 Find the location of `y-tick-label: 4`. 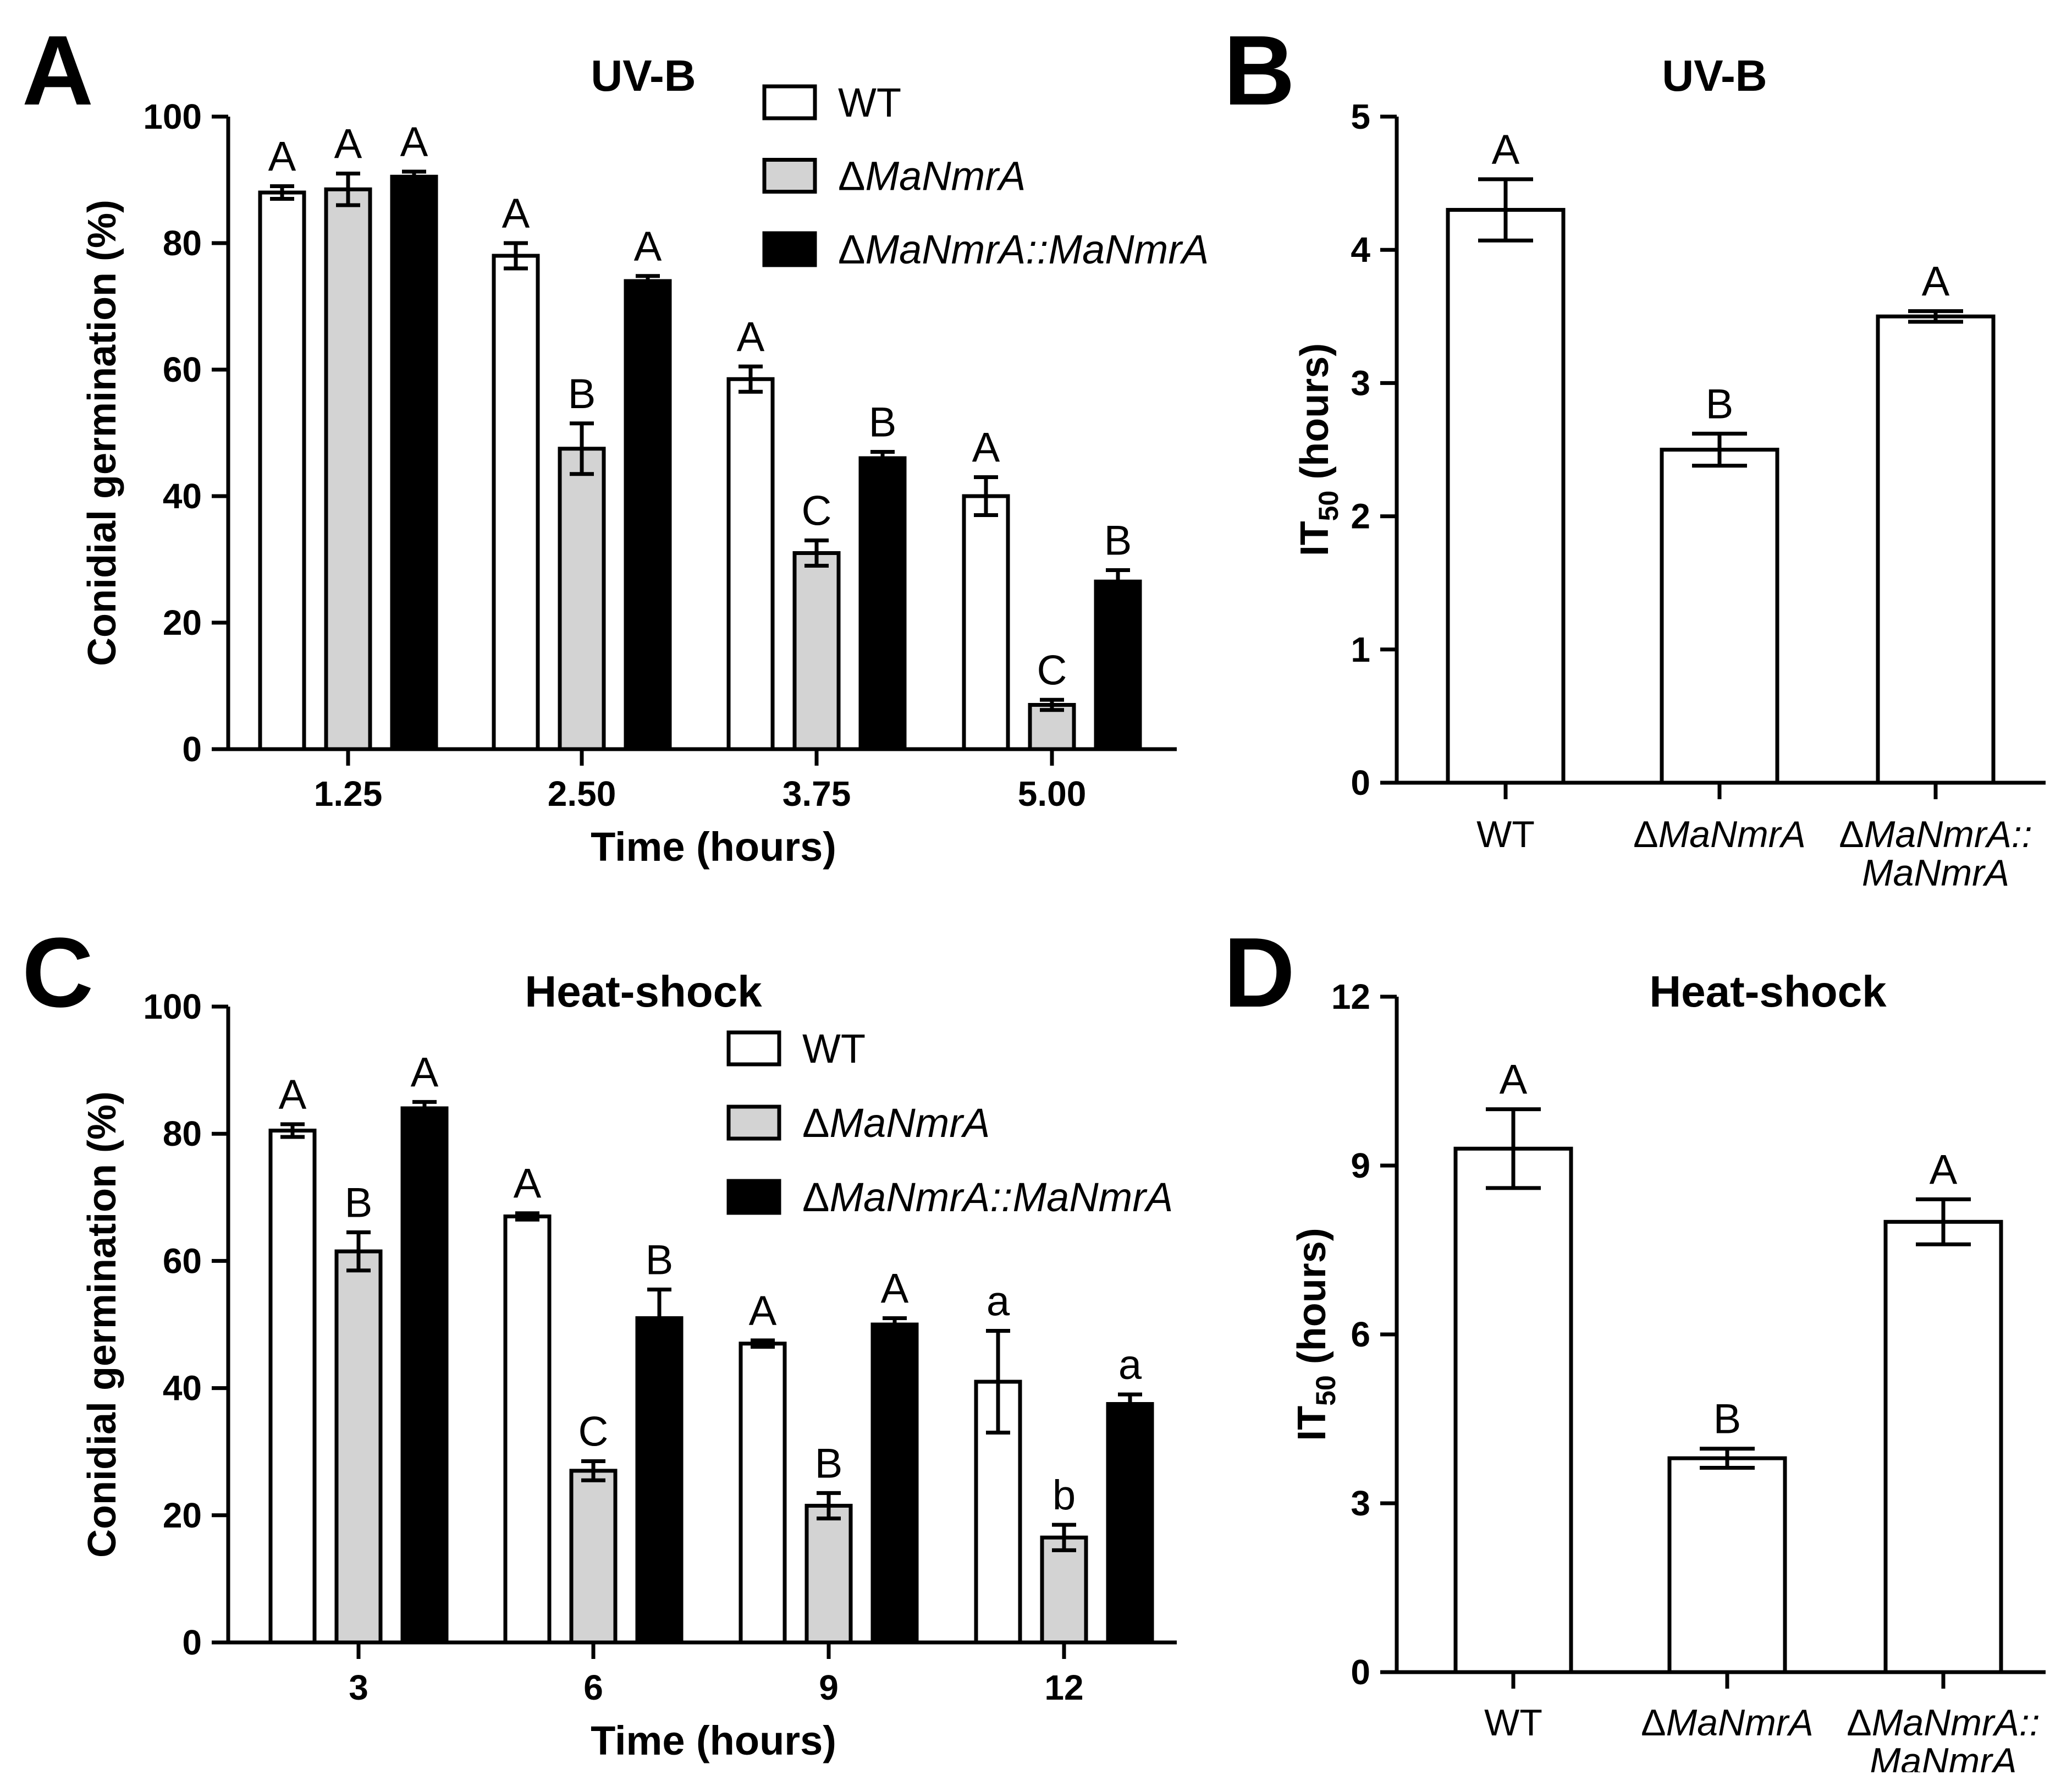

y-tick-label: 4 is located at coordinates (1360, 250).